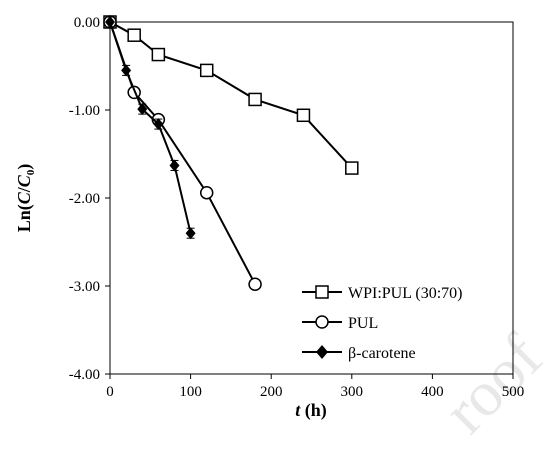 Image resolution: width=554 pixels, height=458 pixels. Describe the element at coordinates (271, 392) in the screenshot. I see `x-tick-label: 200` at that location.